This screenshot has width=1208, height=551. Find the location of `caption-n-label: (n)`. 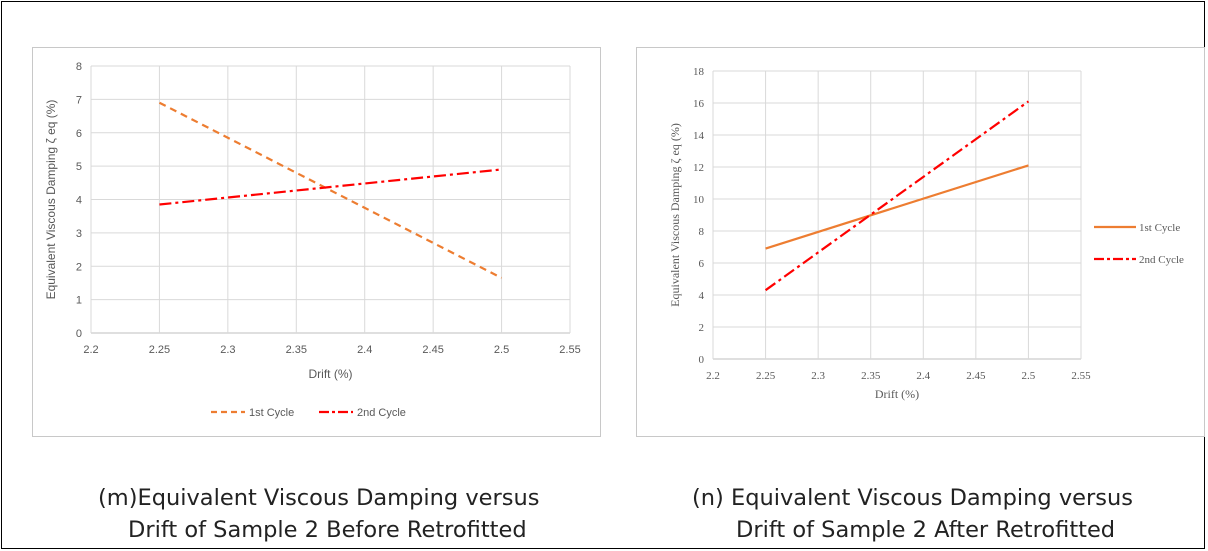

caption-n-label: (n) is located at coordinates (708, 498).